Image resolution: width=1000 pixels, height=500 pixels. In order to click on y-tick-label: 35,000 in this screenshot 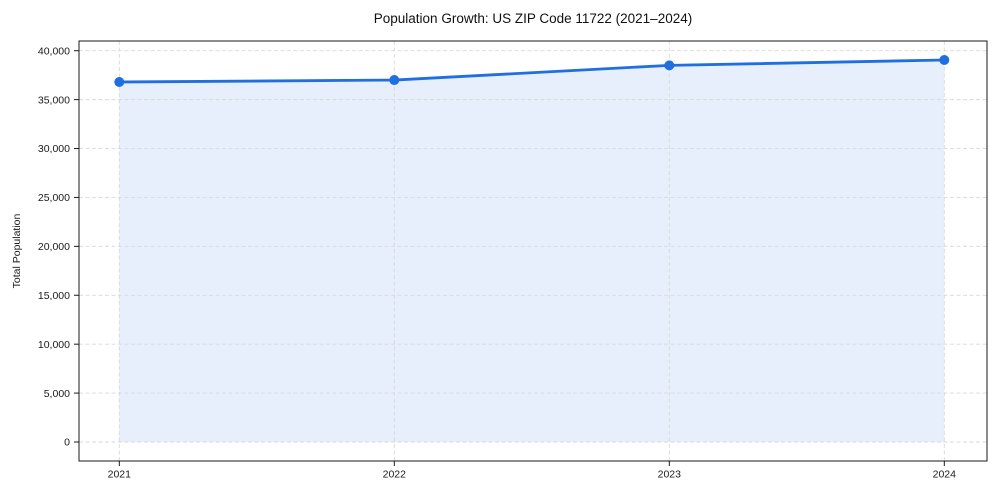, I will do `click(54, 100)`.